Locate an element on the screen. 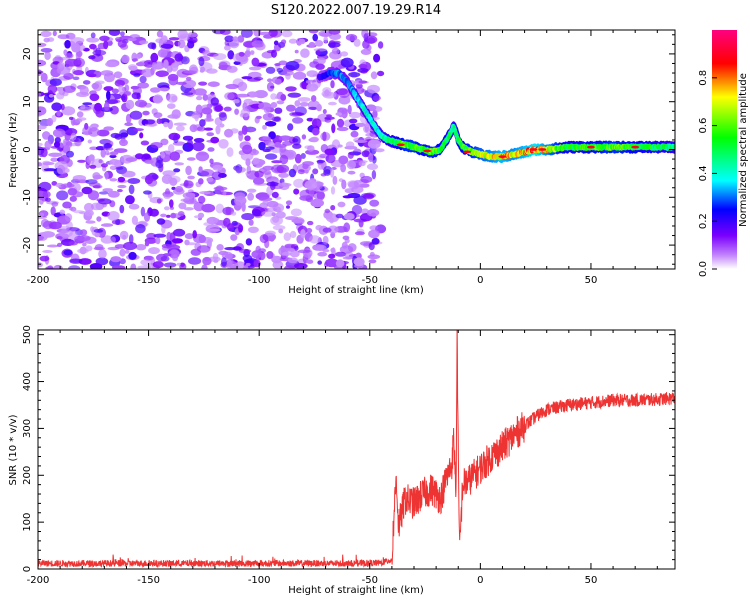  y-tick-label: 20 is located at coordinates (27, 54).